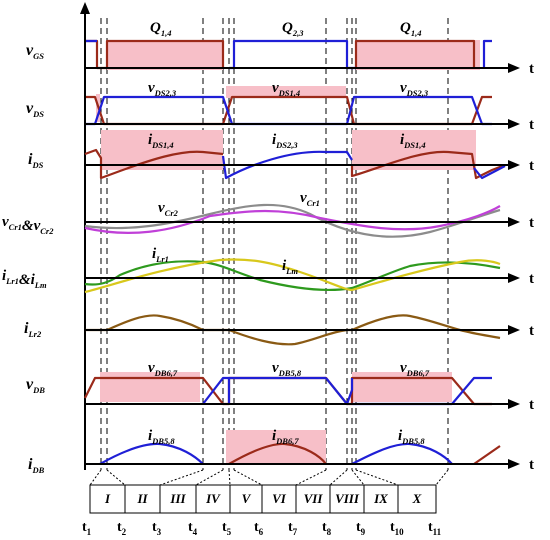  I want to click on wave-vdb58, so click(347, 391).